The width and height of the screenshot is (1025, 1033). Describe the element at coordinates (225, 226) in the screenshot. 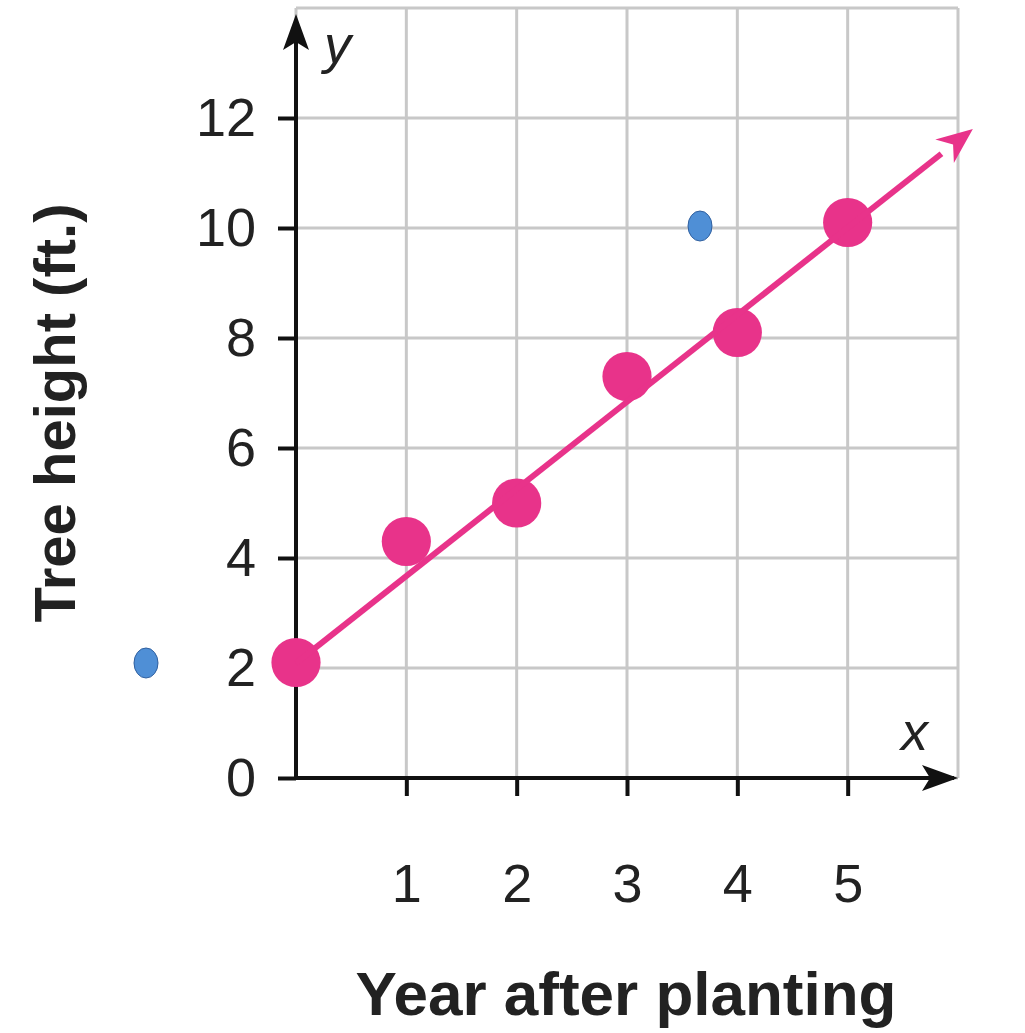

I see `y-tick-label: 10` at that location.